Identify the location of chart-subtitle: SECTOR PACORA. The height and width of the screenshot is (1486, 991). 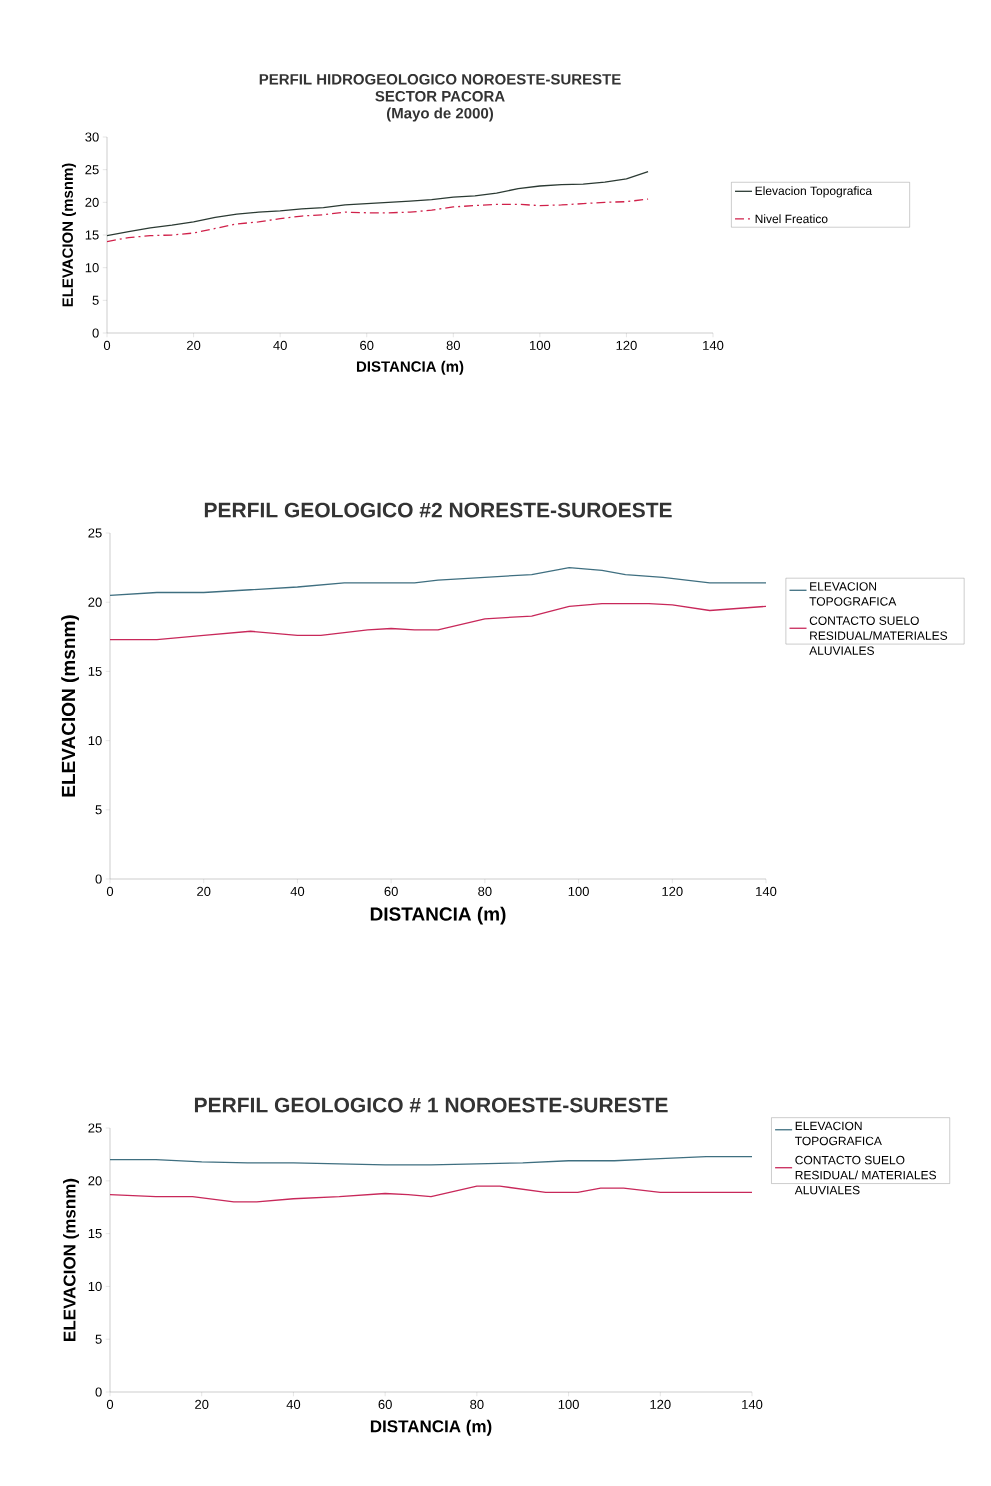
(440, 96).